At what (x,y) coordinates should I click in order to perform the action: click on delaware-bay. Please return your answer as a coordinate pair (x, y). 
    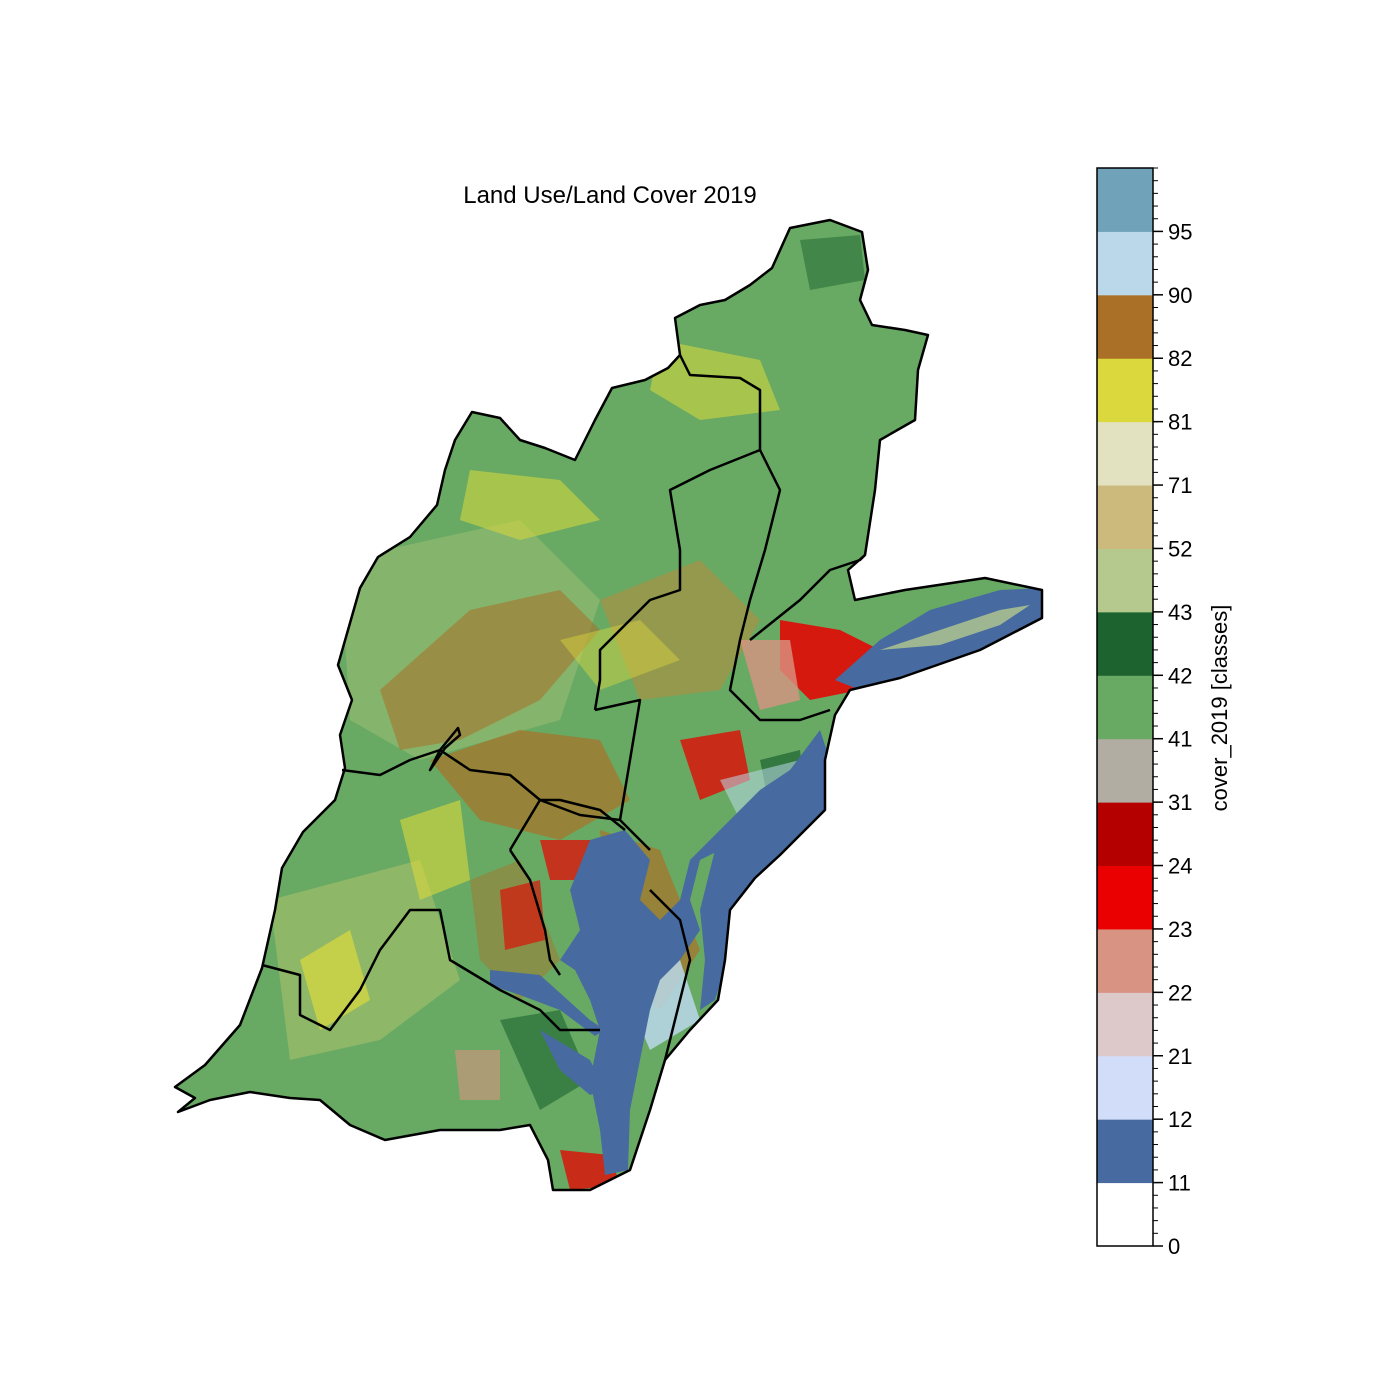
    Looking at the image, I should click on (765, 870).